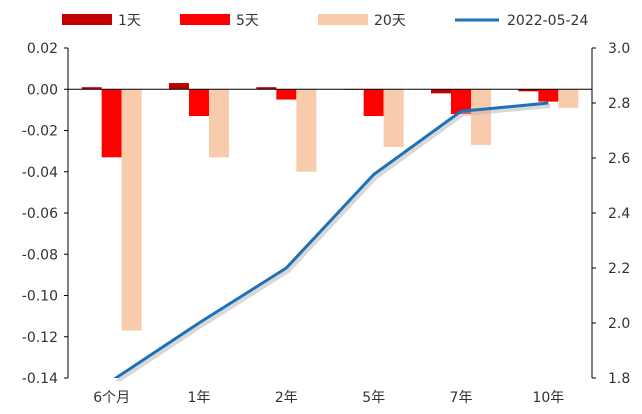 The image size is (642, 414). I want to click on legend-label: 1天, so click(129, 21).